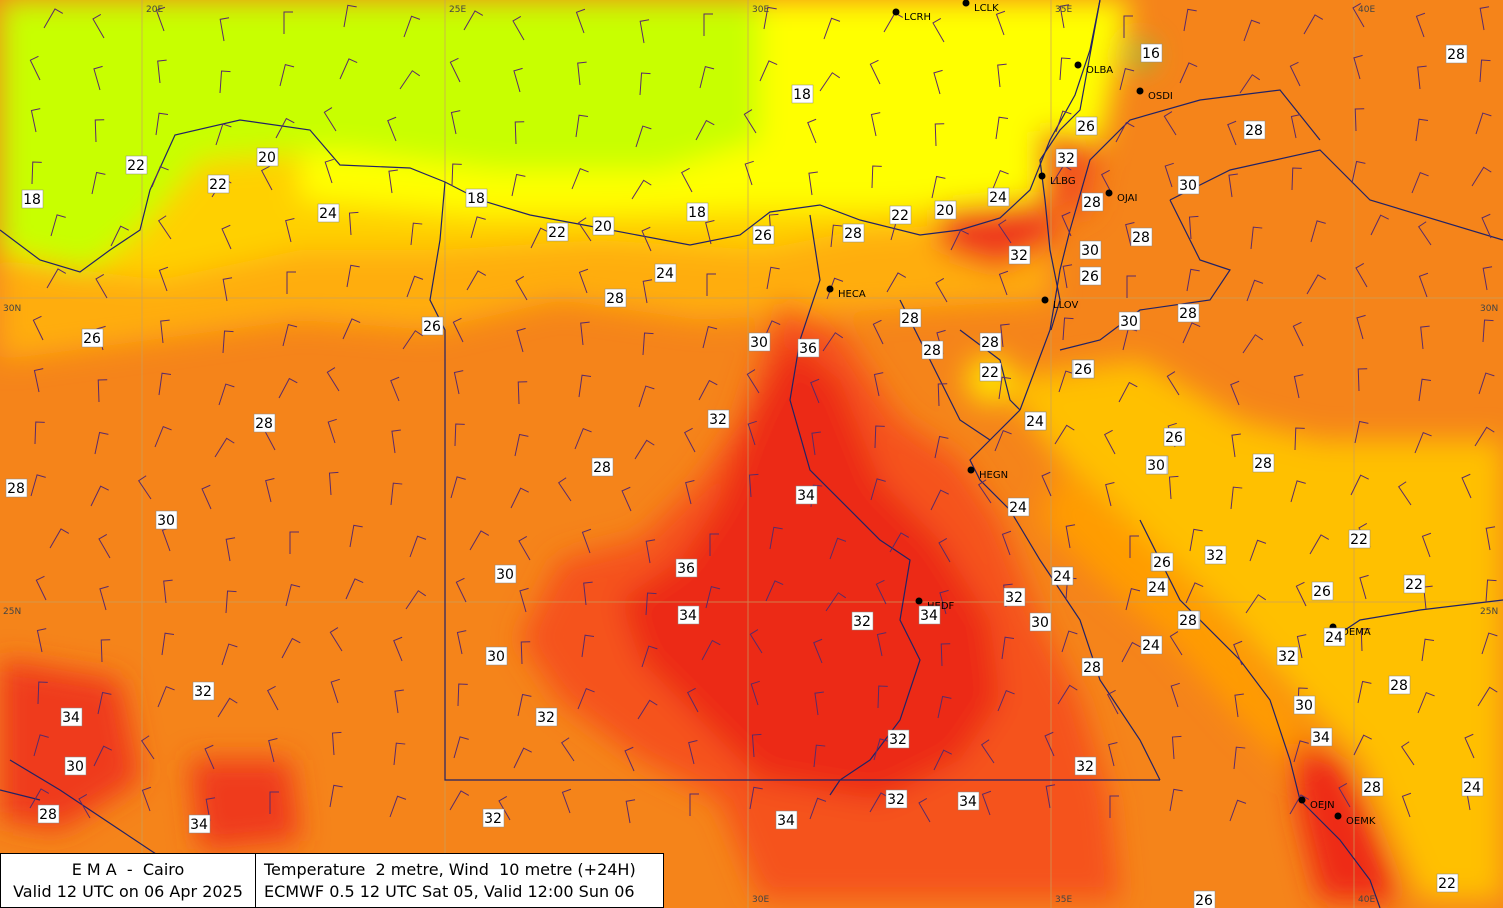 The image size is (1503, 908). What do you see at coordinates (1151, 54) in the screenshot?
I see `temperature-value: 16` at bounding box center [1151, 54].